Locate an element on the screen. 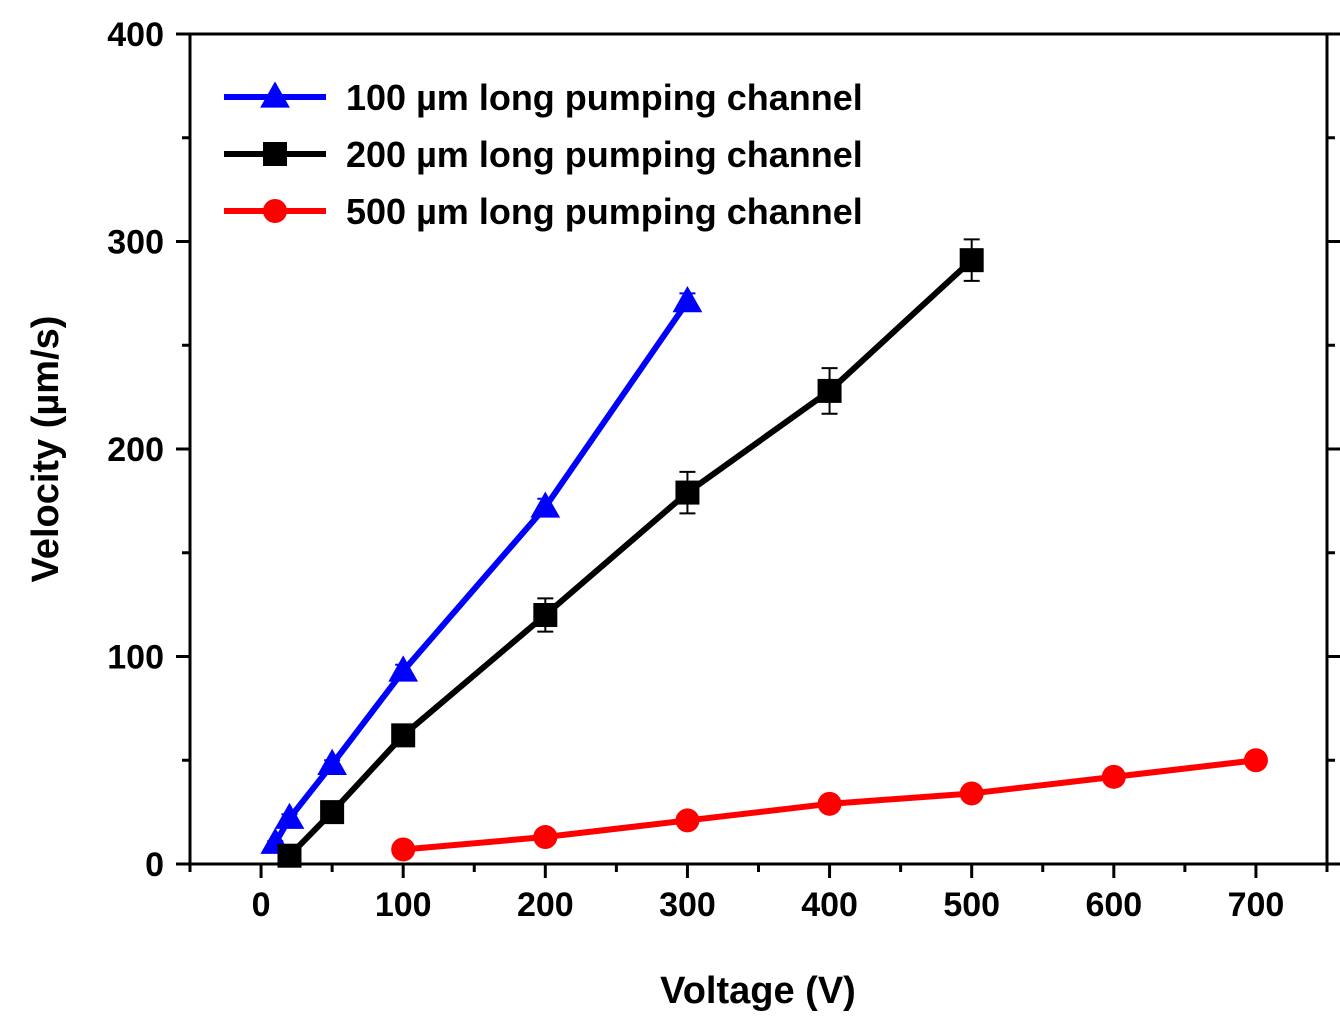 Image resolution: width=1340 pixels, height=1026 pixels. legend-entry-3: 500 µm long pumping channel is located at coordinates (543, 211).